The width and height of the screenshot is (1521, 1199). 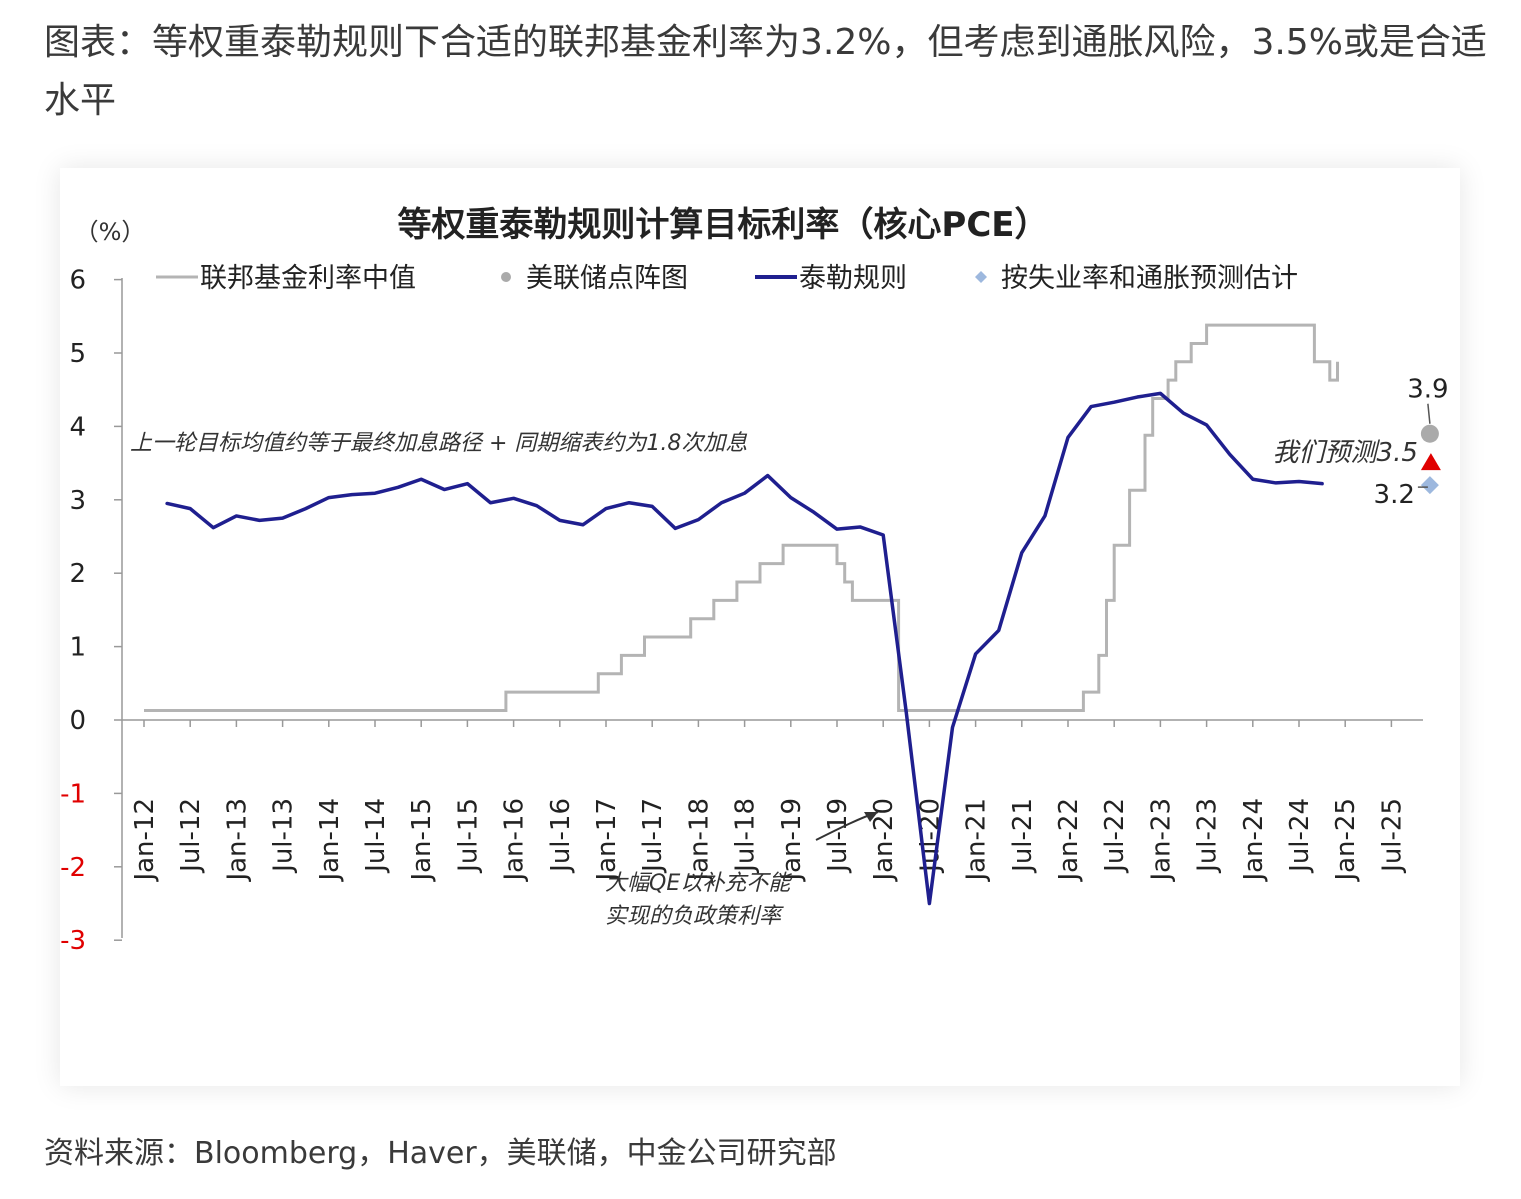 I want to click on x-tick-label: Jul-25, so click(x=1392, y=836).